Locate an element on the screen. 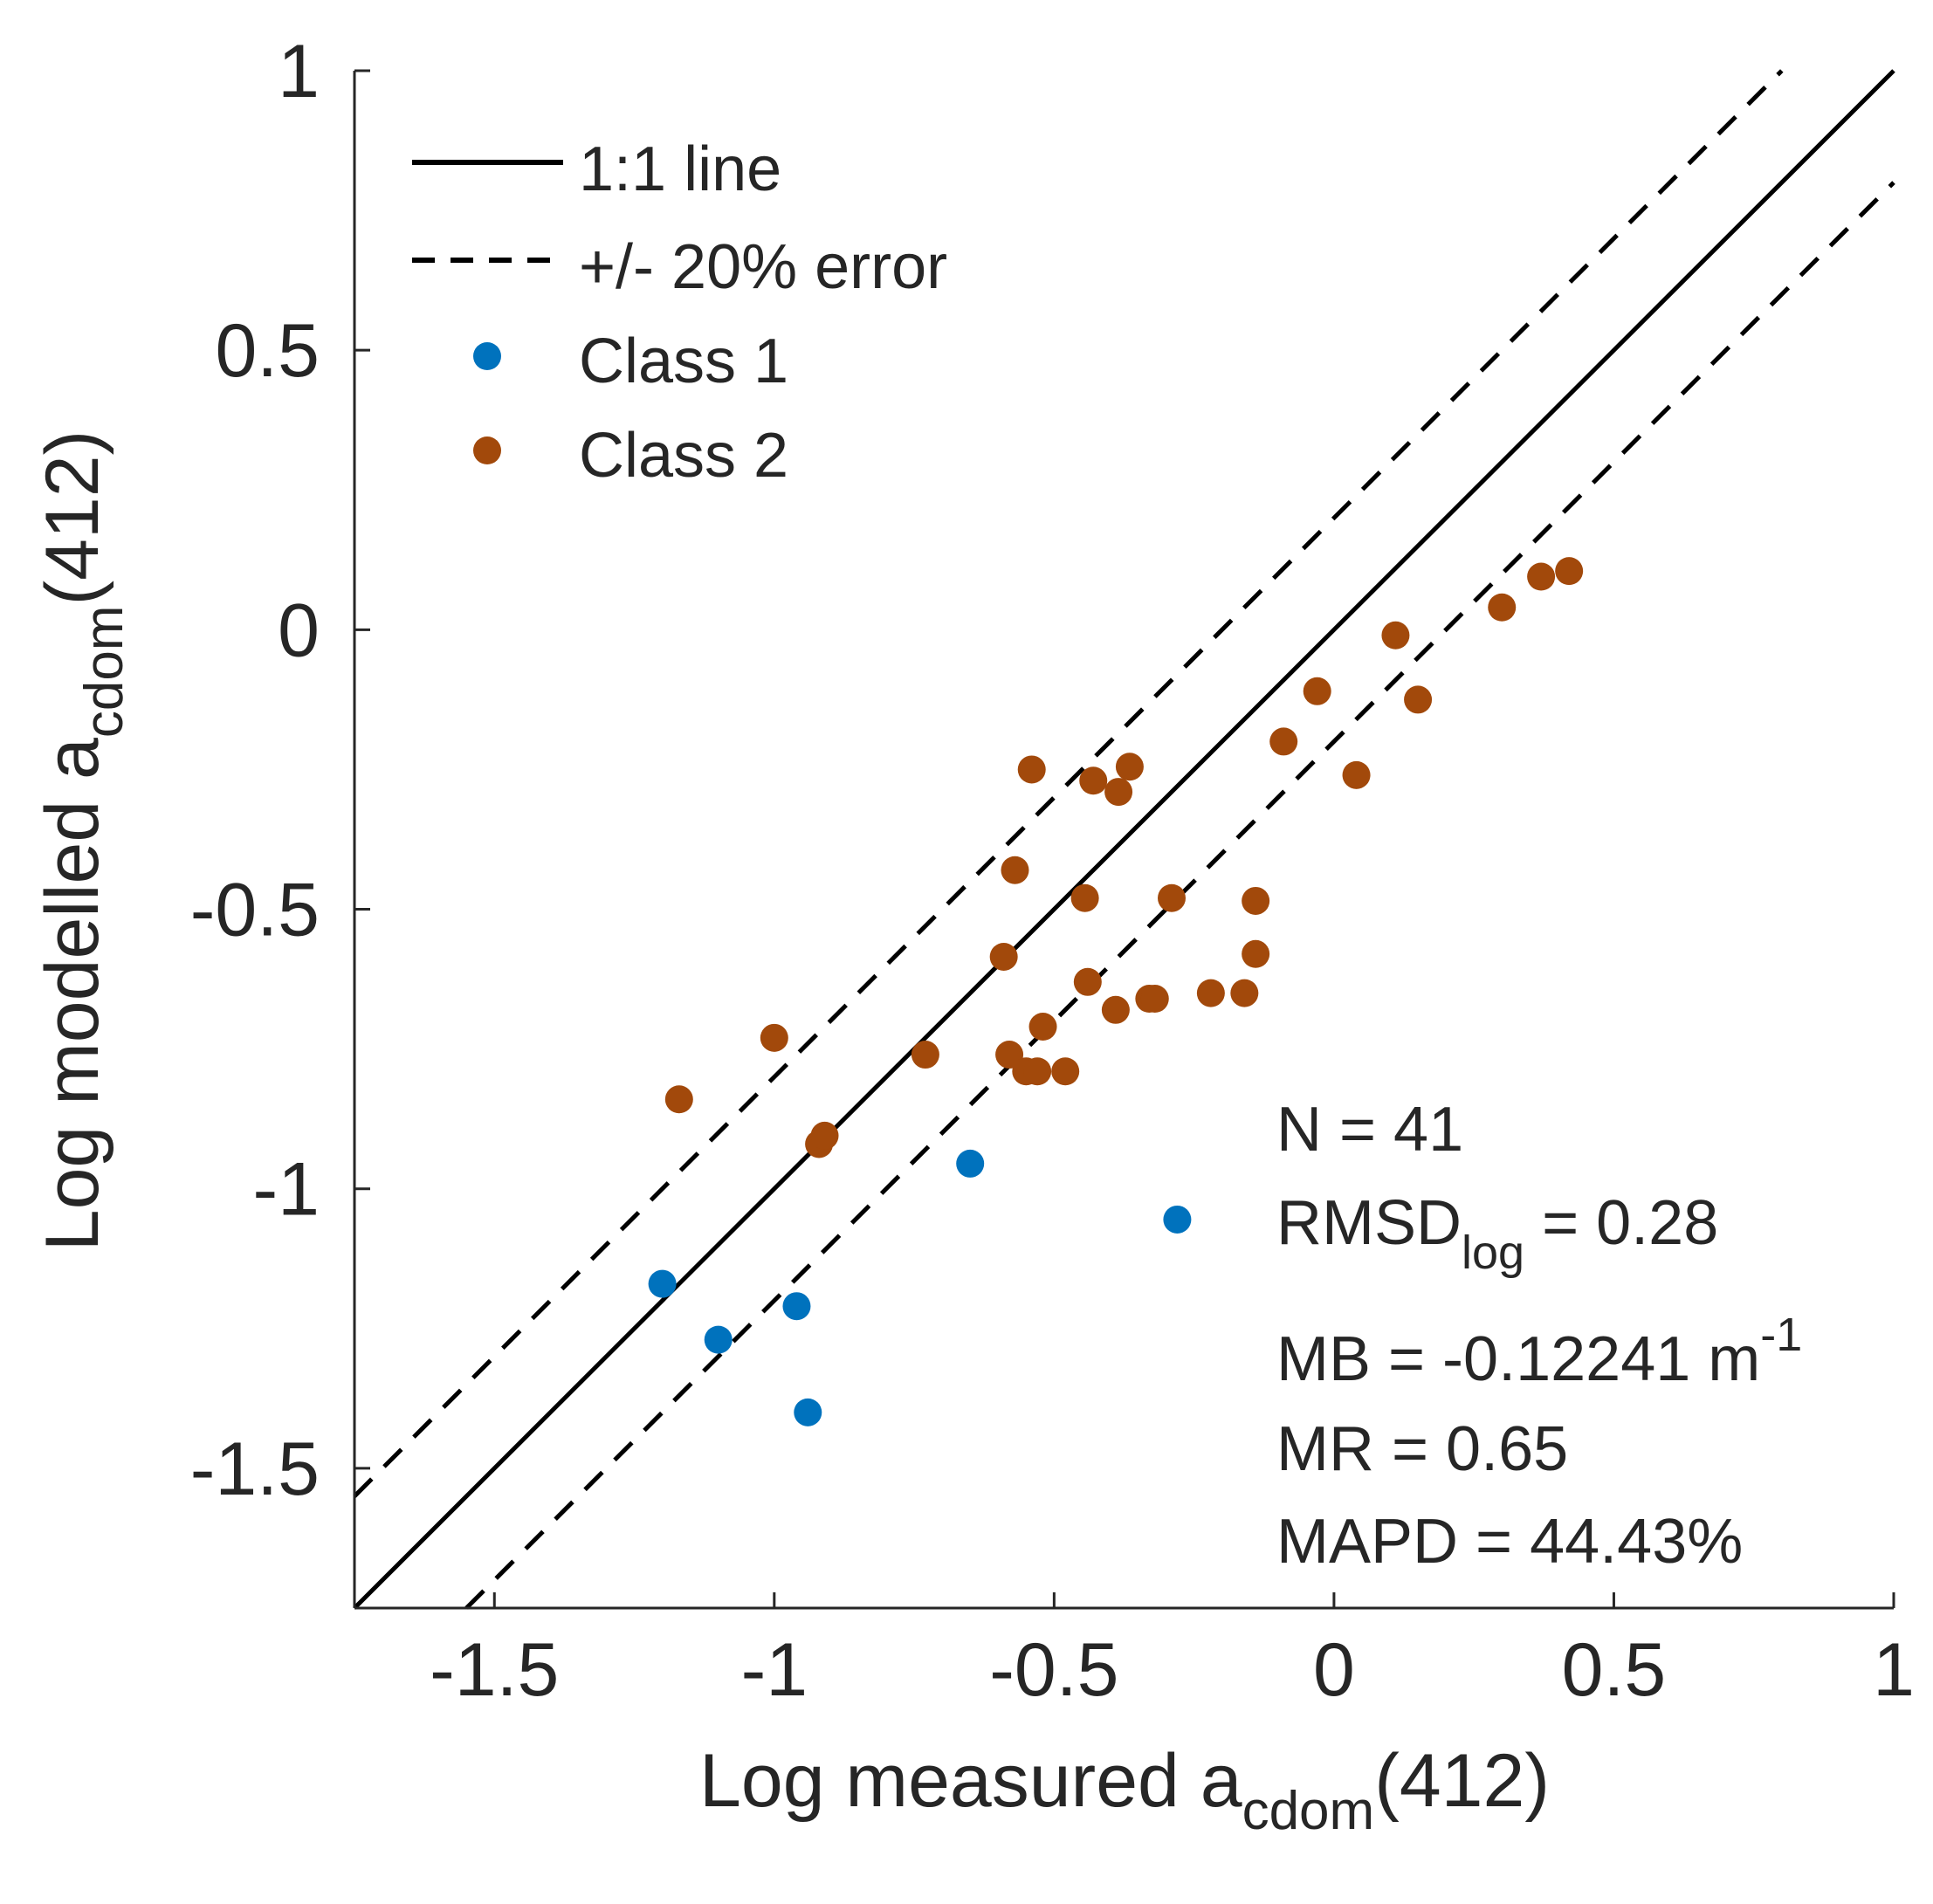 This screenshot has height=1904, width=1933. x-axis-label-sub: cdom is located at coordinates (1308, 1811).